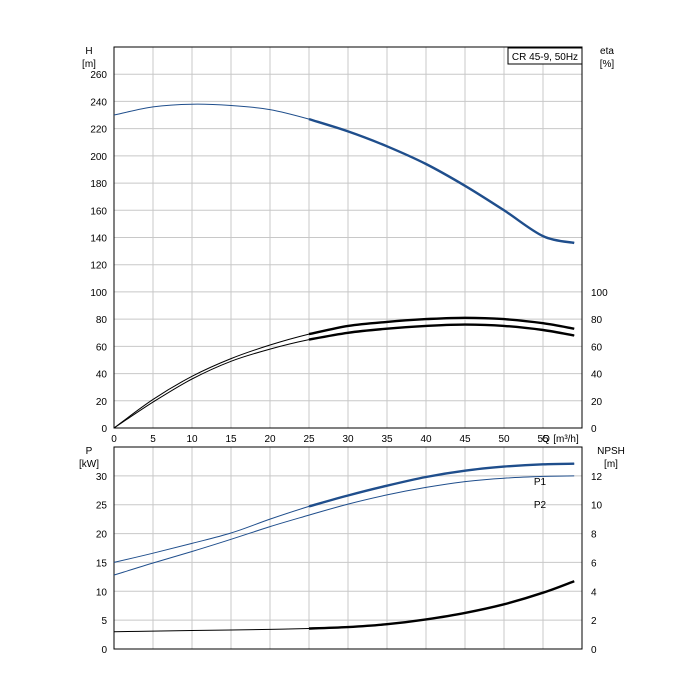 This screenshot has height=700, width=700. Describe the element at coordinates (98, 157) in the screenshot. I see `head-tick-label: 200` at that location.